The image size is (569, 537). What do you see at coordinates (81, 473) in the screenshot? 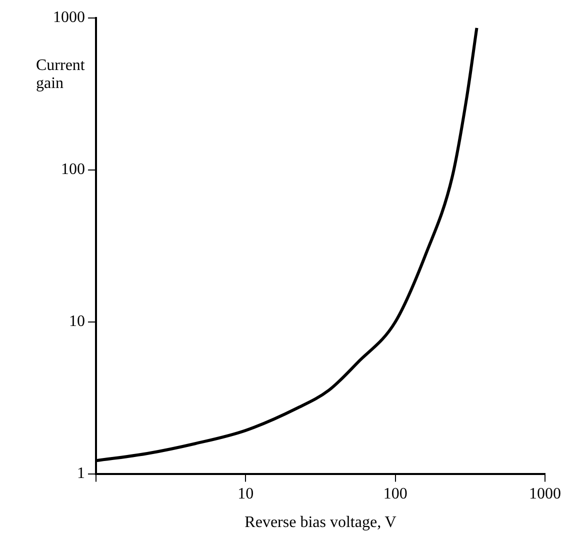
I see `y-tick-label: 1` at bounding box center [81, 473].